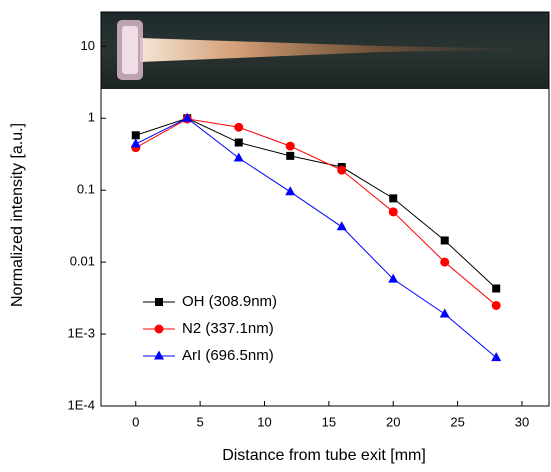 The width and height of the screenshot is (551, 472). What do you see at coordinates (17, 215) in the screenshot?
I see `y-axis-title: Normalized intensity [a.u.]` at bounding box center [17, 215].